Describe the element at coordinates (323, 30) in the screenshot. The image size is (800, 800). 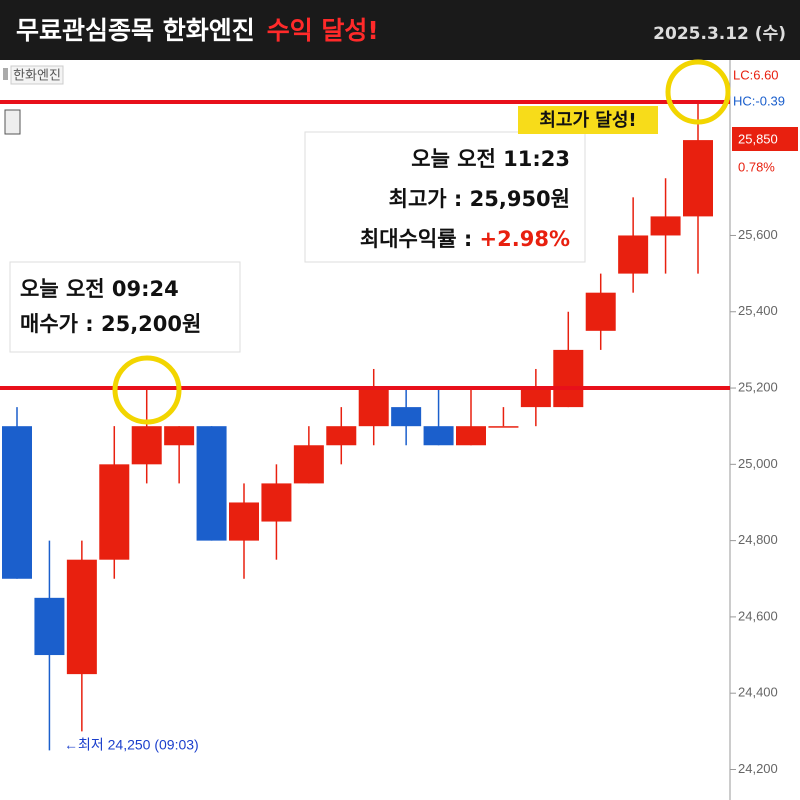
I see `title-highlight: 수익 달성!` at that location.